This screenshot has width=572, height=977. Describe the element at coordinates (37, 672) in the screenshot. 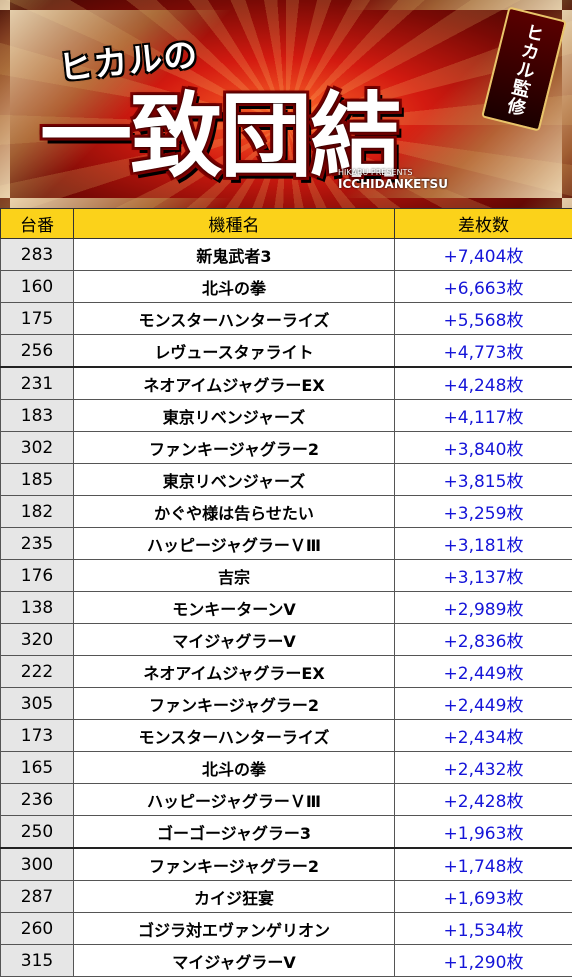

I see `machine-number-cell: 222` at that location.